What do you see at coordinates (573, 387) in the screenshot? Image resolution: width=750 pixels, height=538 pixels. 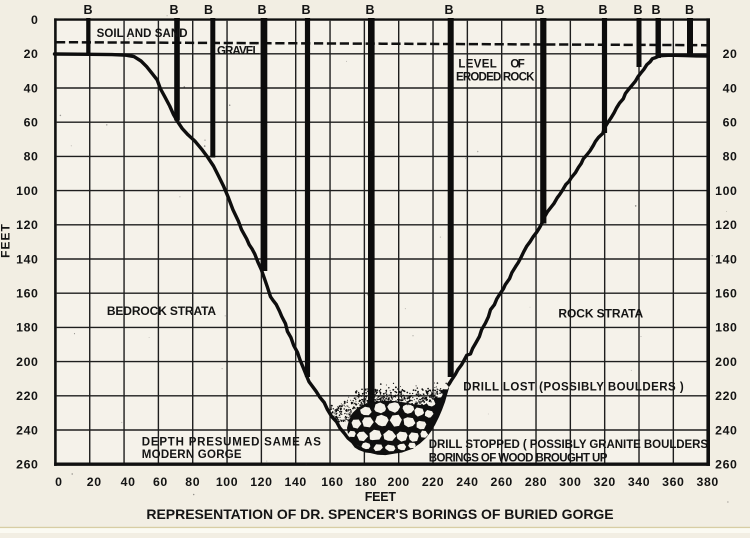 I see `svg-text:DRILL LOST (POSSIBLY BOULDERS: DRILL LOST (POSSIBLY BOULDERS )` at bounding box center [573, 387].